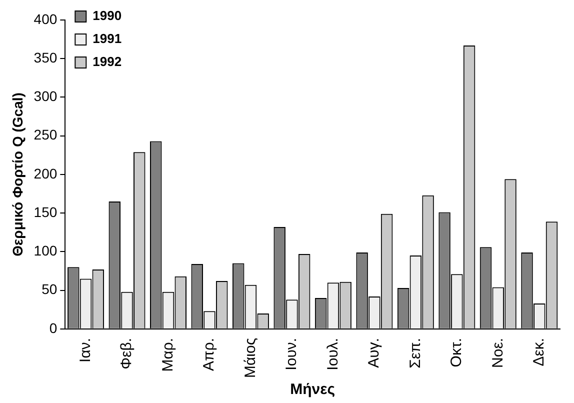 This screenshot has width=574, height=403. I want to click on y-tick-label: 0, so click(53, 328).